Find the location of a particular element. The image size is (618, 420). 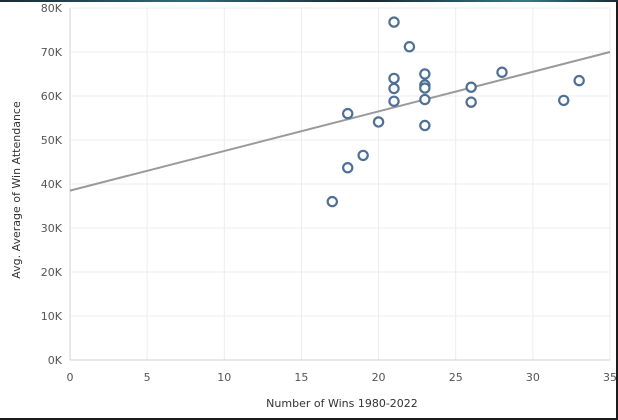

y-tick-label: 80K is located at coordinates (52, 8).